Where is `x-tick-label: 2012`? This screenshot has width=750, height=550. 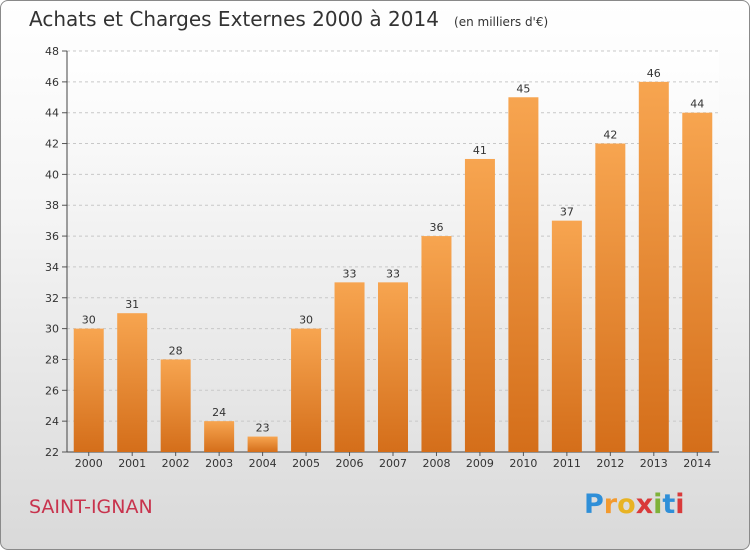
x-tick-label: 2012 is located at coordinates (610, 463).